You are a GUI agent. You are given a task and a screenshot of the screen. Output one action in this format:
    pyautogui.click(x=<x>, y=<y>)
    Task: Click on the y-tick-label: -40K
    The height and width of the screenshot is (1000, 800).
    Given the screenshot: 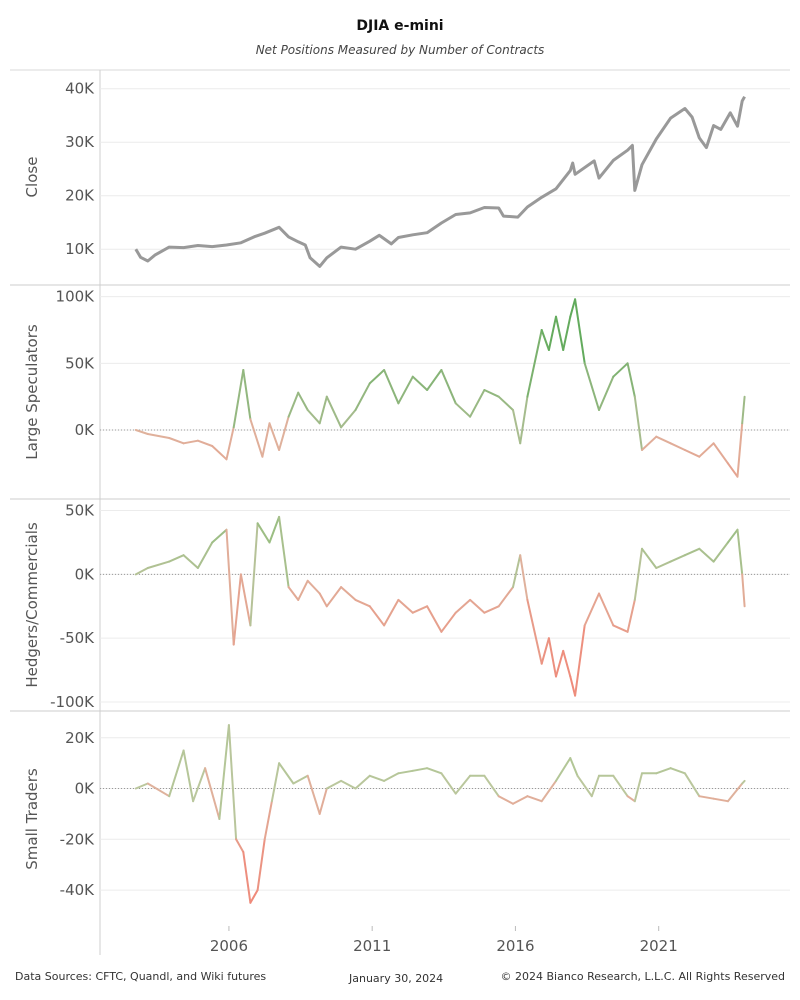 What is the action you would take?
    pyautogui.click(x=77, y=890)
    